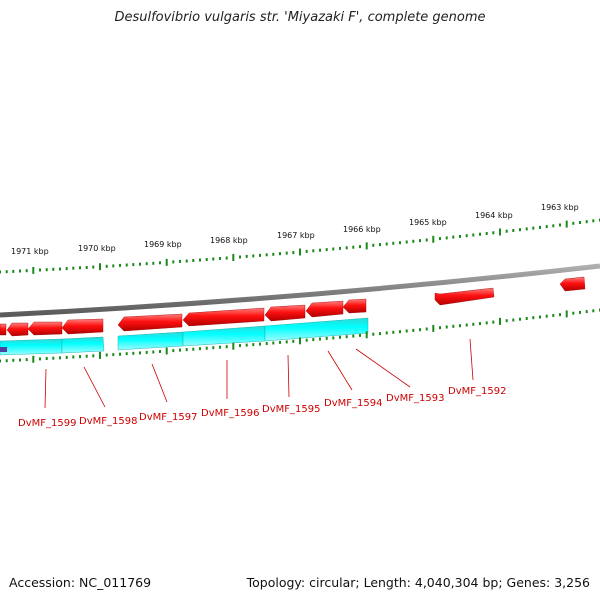 The width and height of the screenshot is (600, 600). What do you see at coordinates (184, 336) in the screenshot?
I see `feature-track` at bounding box center [184, 336].